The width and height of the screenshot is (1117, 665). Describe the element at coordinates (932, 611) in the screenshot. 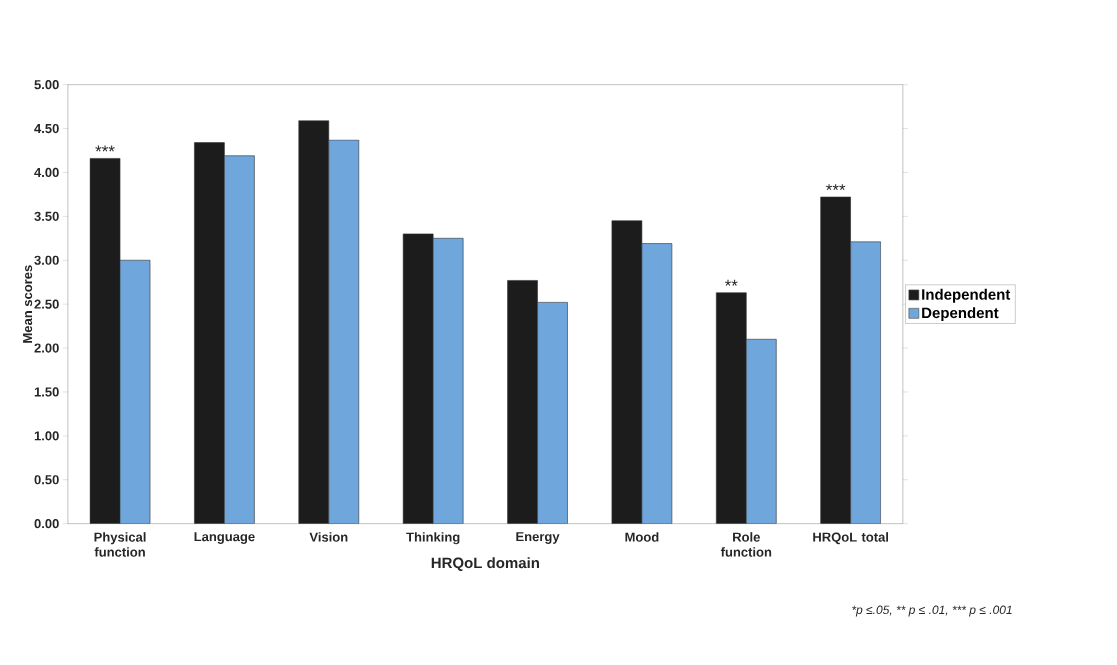

I see `text: *p ≤.05, ** p ≤ .01, *** p ≤ .001` at that location.